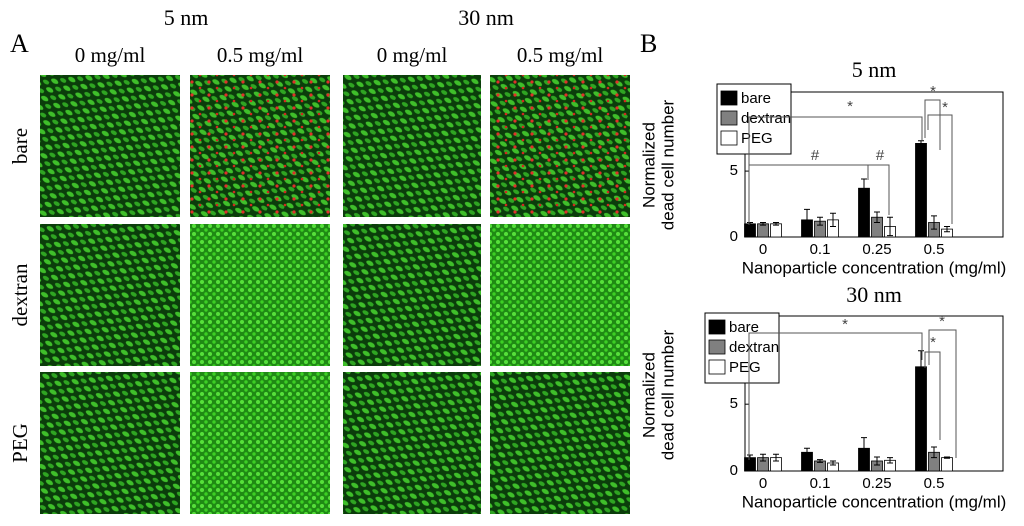 The width and height of the screenshot is (1024, 526). I want to click on x-tick-label: 0.25, so click(876, 249).